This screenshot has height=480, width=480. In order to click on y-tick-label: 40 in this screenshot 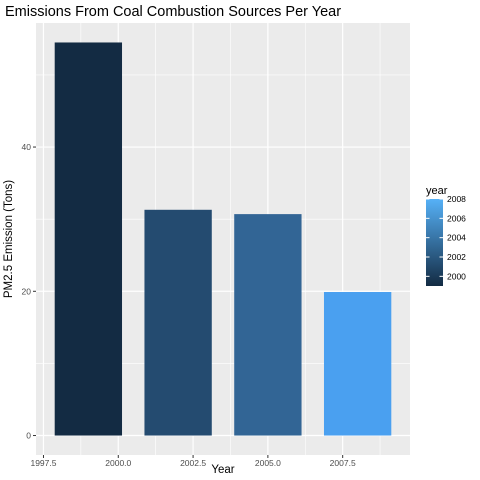, I will do `click(27, 147)`.